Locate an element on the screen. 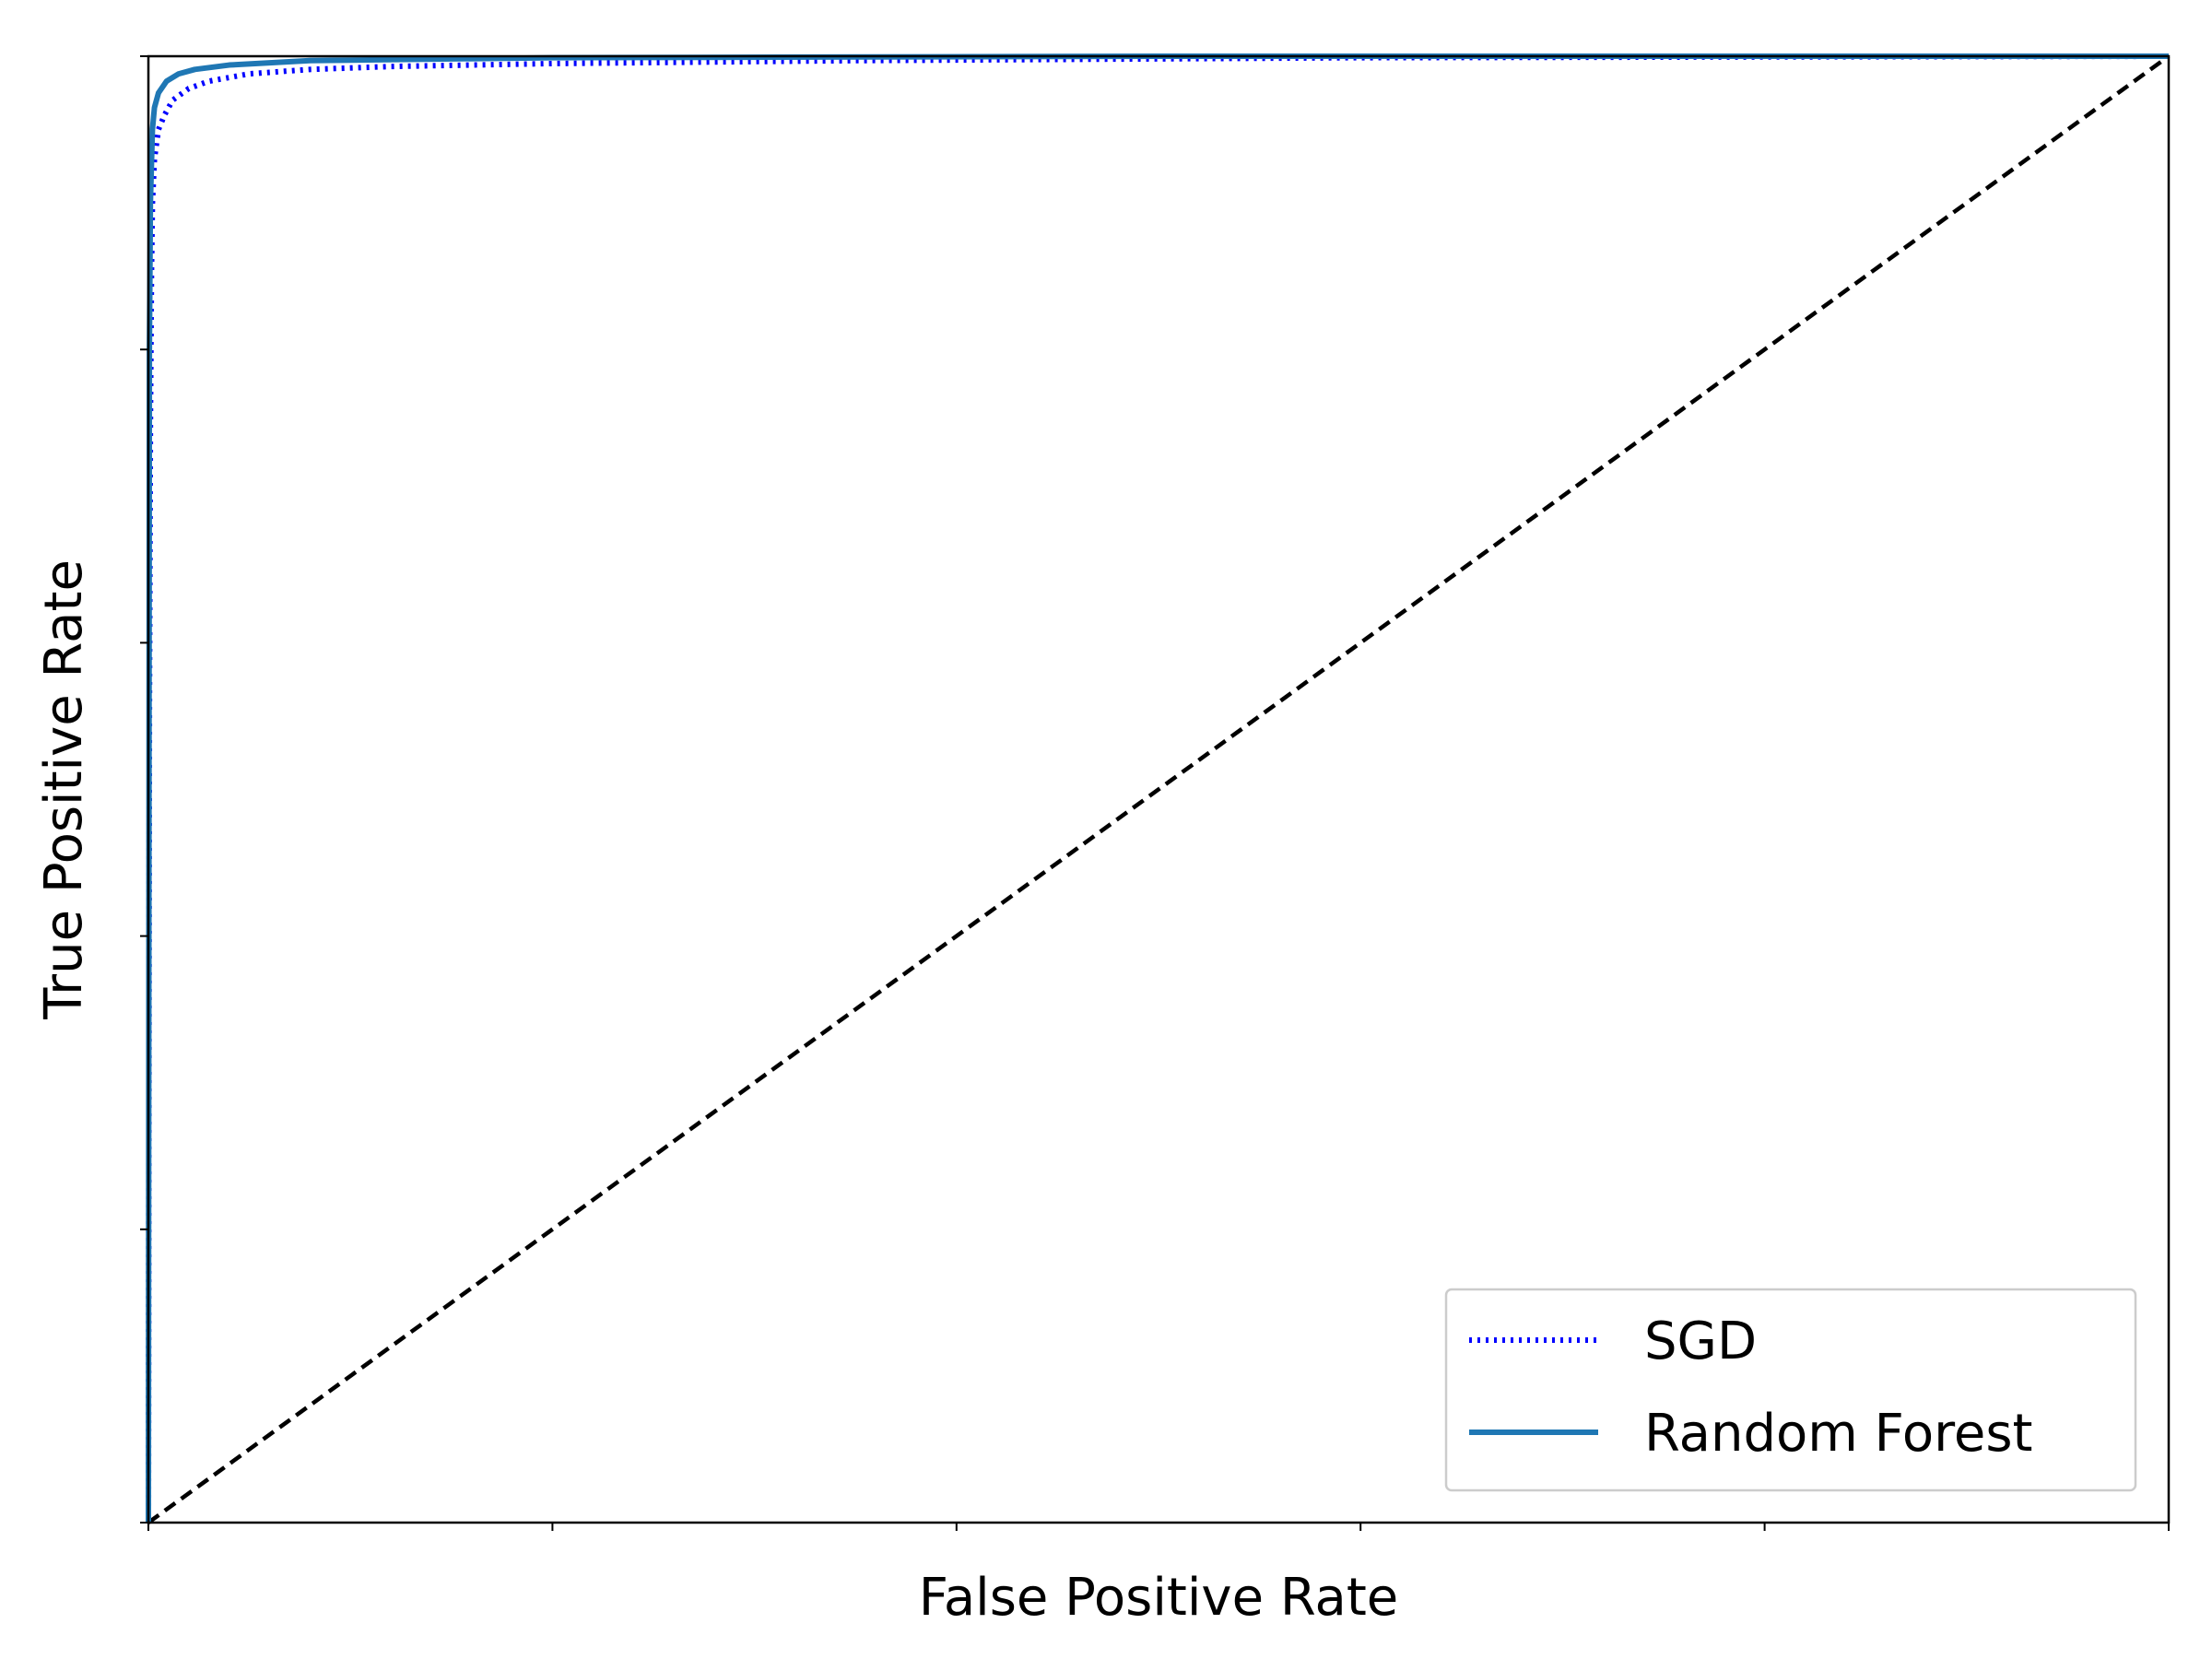 This screenshot has height=1659, width=2212. y-axis-label: True Positive Rate is located at coordinates (64, 789).